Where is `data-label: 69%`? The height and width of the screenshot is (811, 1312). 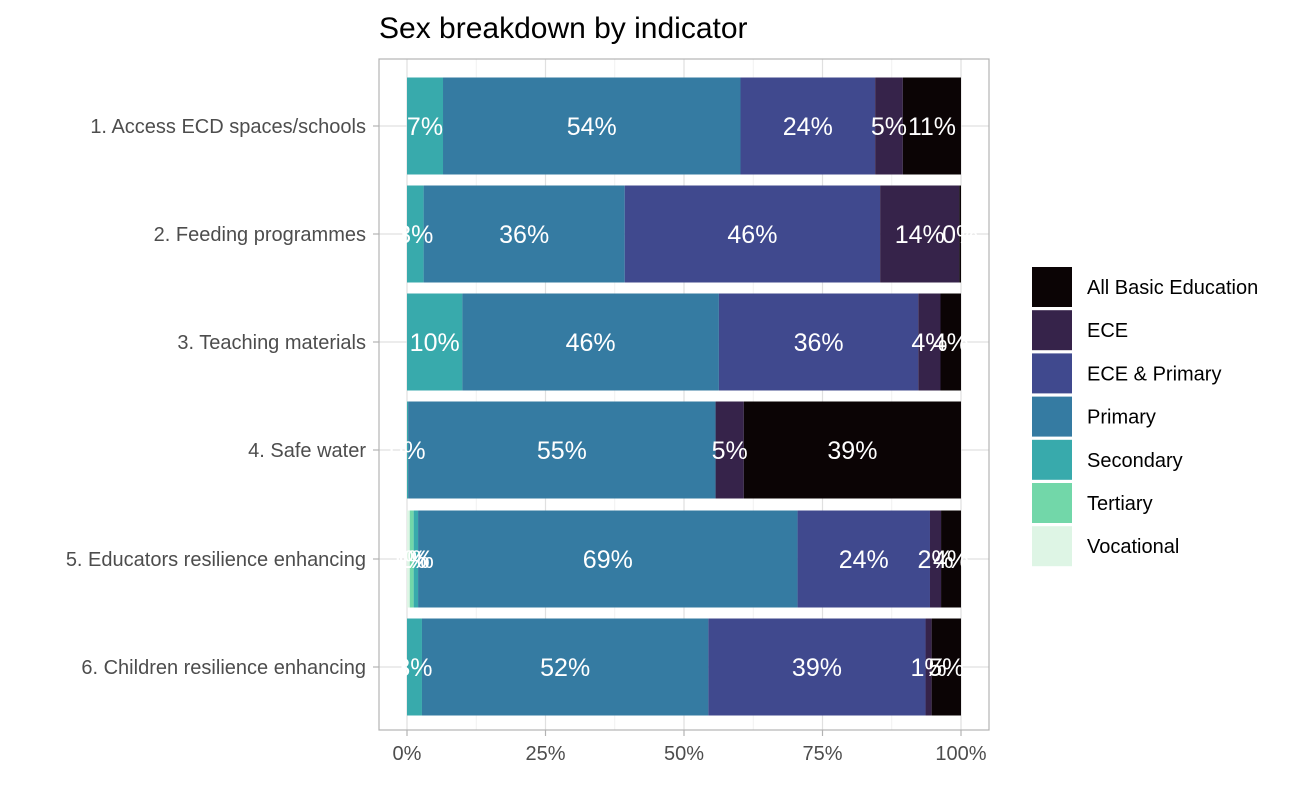
data-label: 69% is located at coordinates (608, 560).